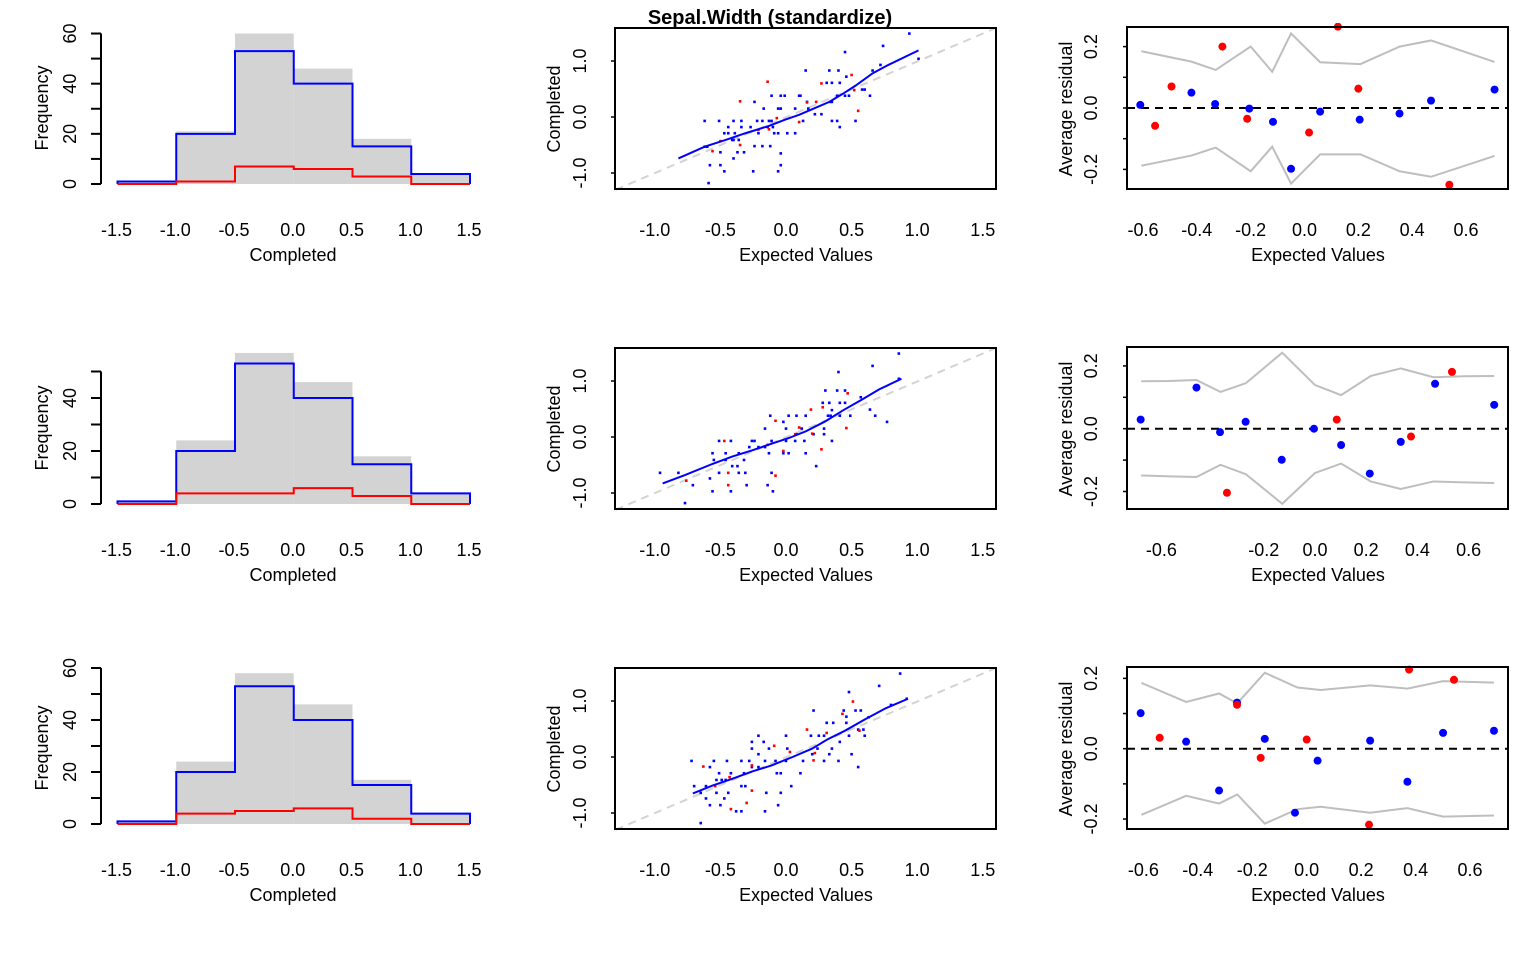 The height and width of the screenshot is (960, 1536). Describe the element at coordinates (116, 230) in the screenshot. I see `x-tick-label: -1.5` at that location.